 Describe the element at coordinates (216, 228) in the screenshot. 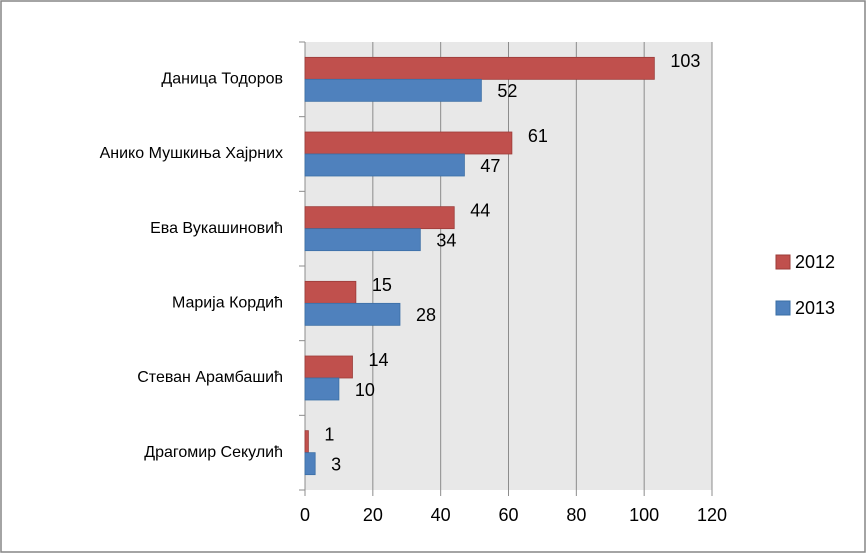

I see `y-tick-label: Ева Вукашиновић` at that location.